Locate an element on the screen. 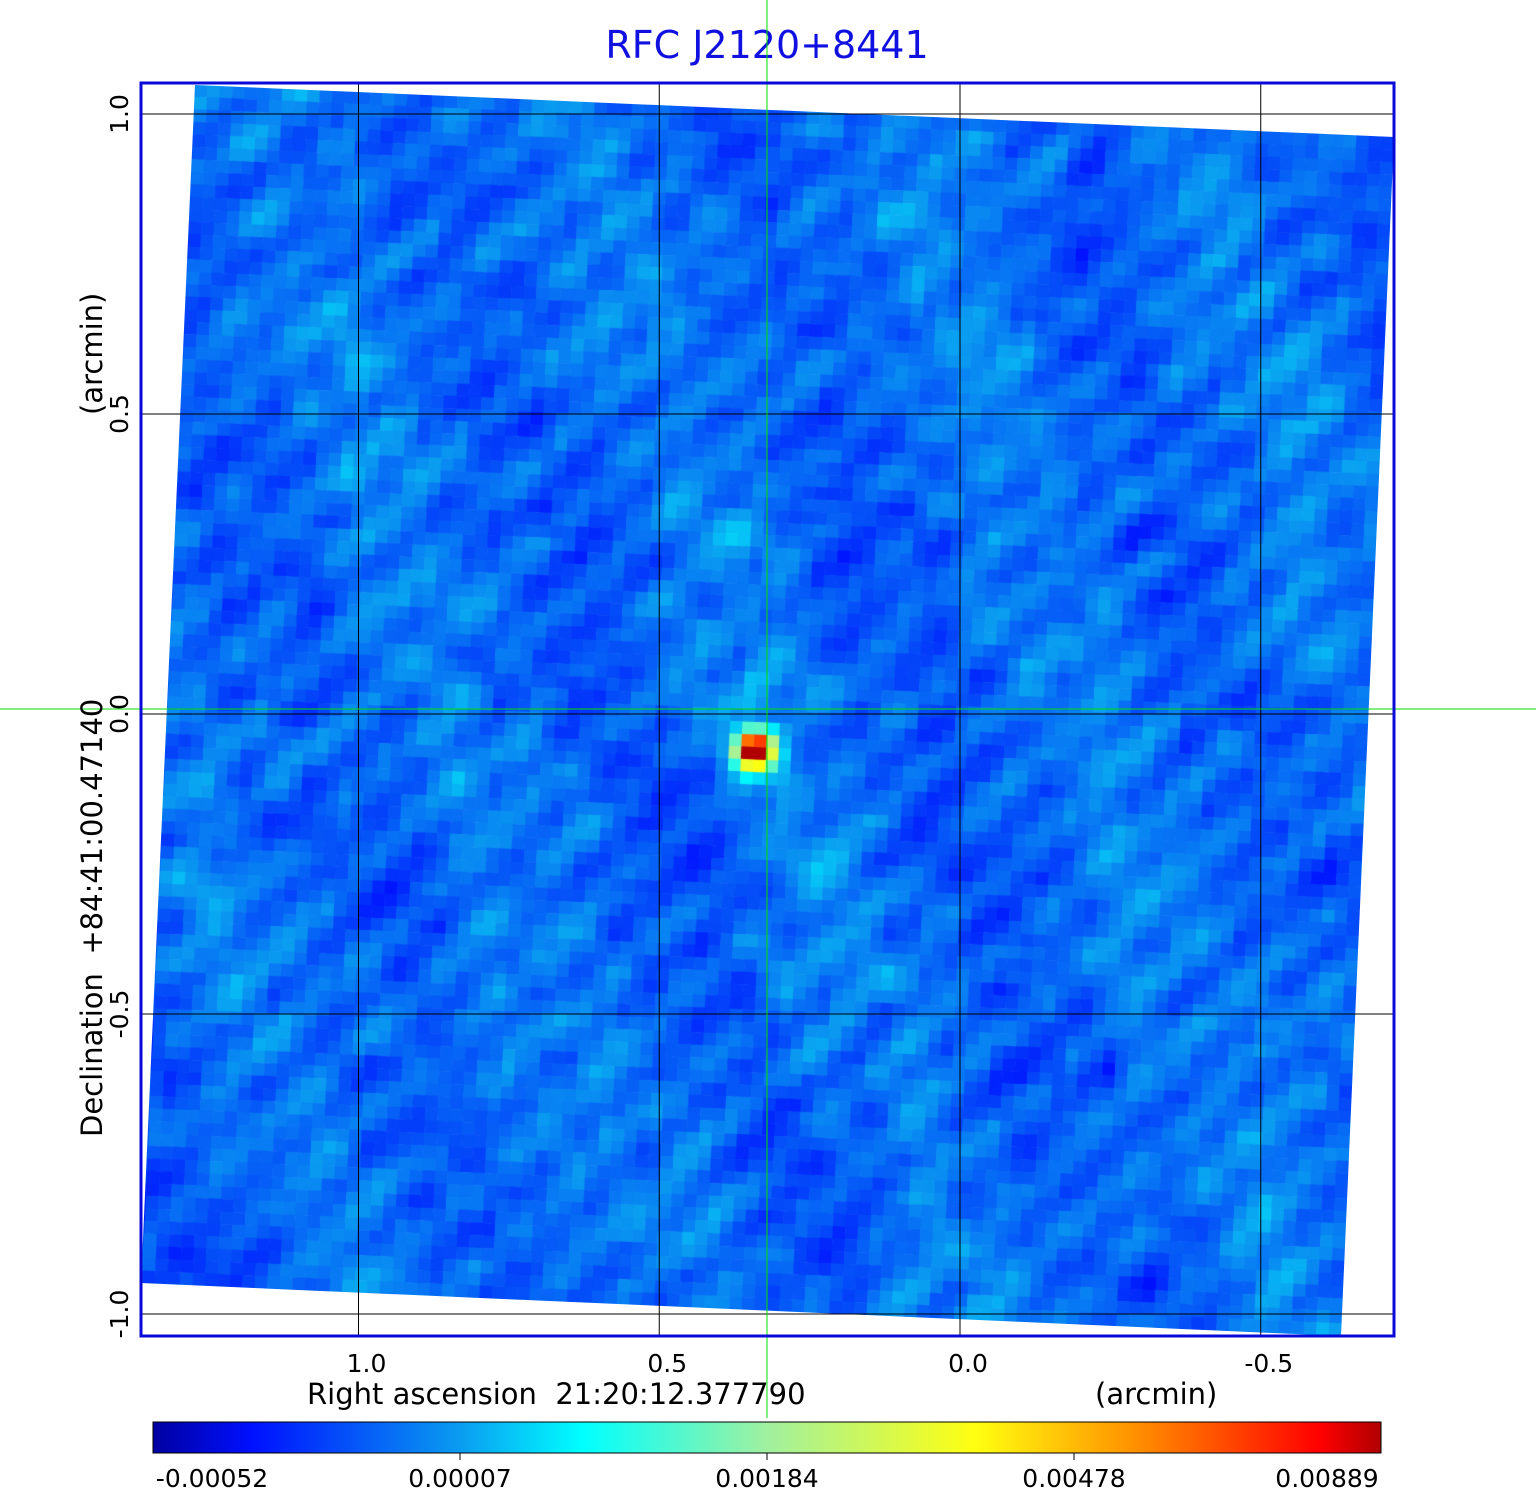  colorbar-tick-label: 0.00889 is located at coordinates (1326, 1478).